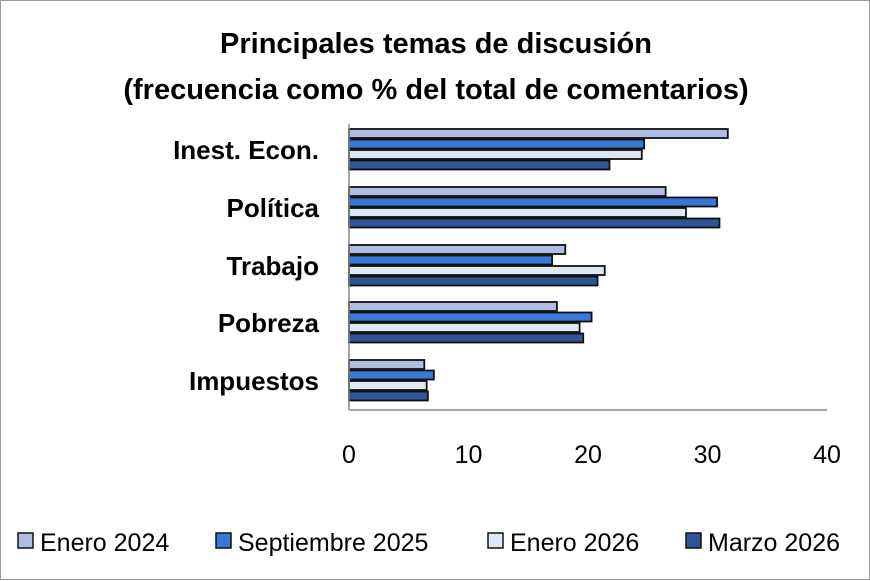 The height and width of the screenshot is (581, 870). I want to click on chart-title: Principales temas de discusión, so click(436, 44).